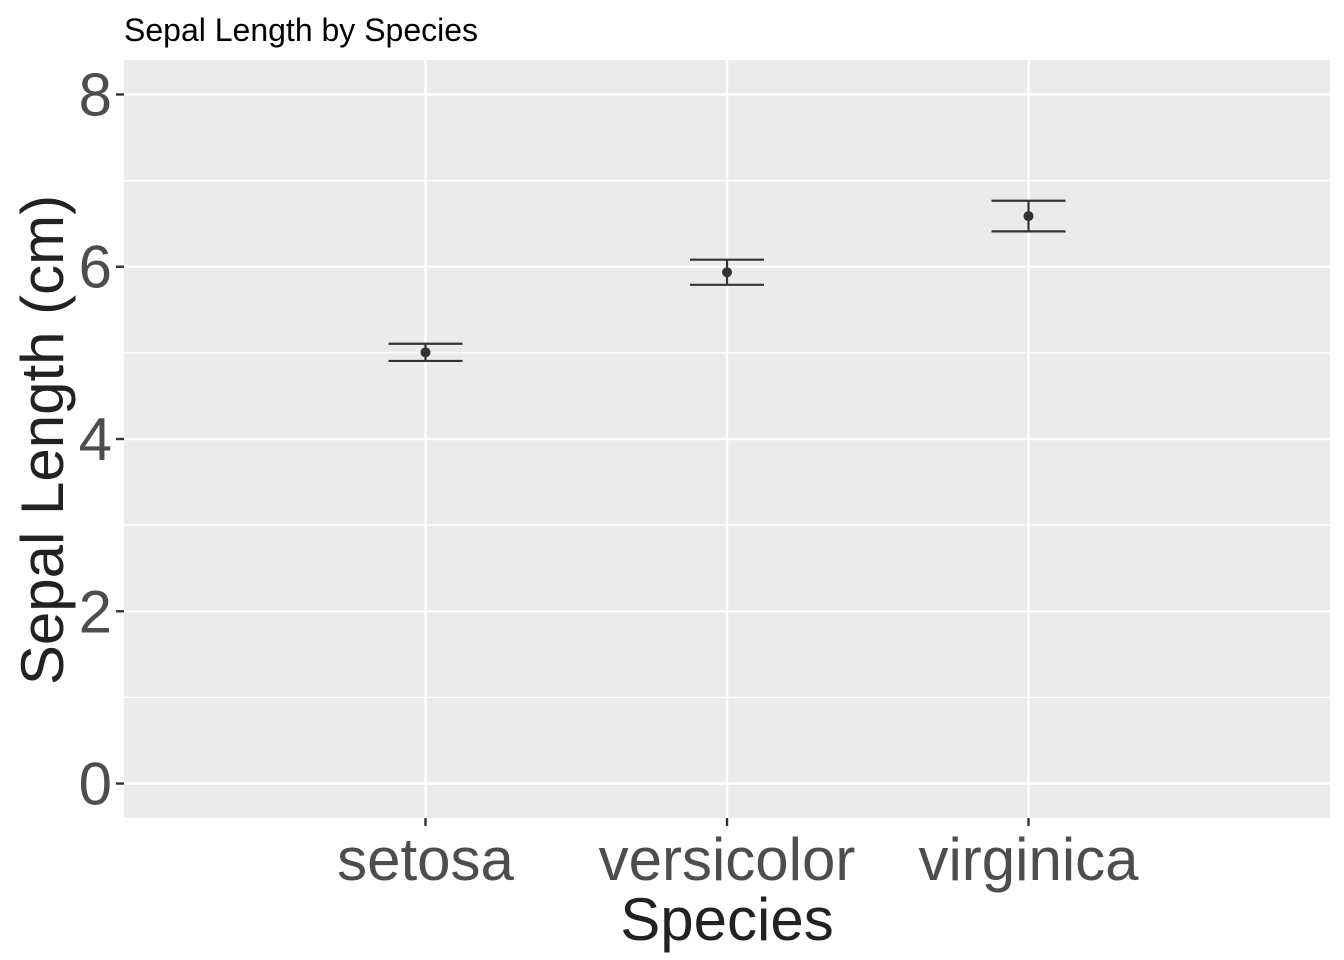  I want to click on y-tick-label: 6, so click(95, 267).